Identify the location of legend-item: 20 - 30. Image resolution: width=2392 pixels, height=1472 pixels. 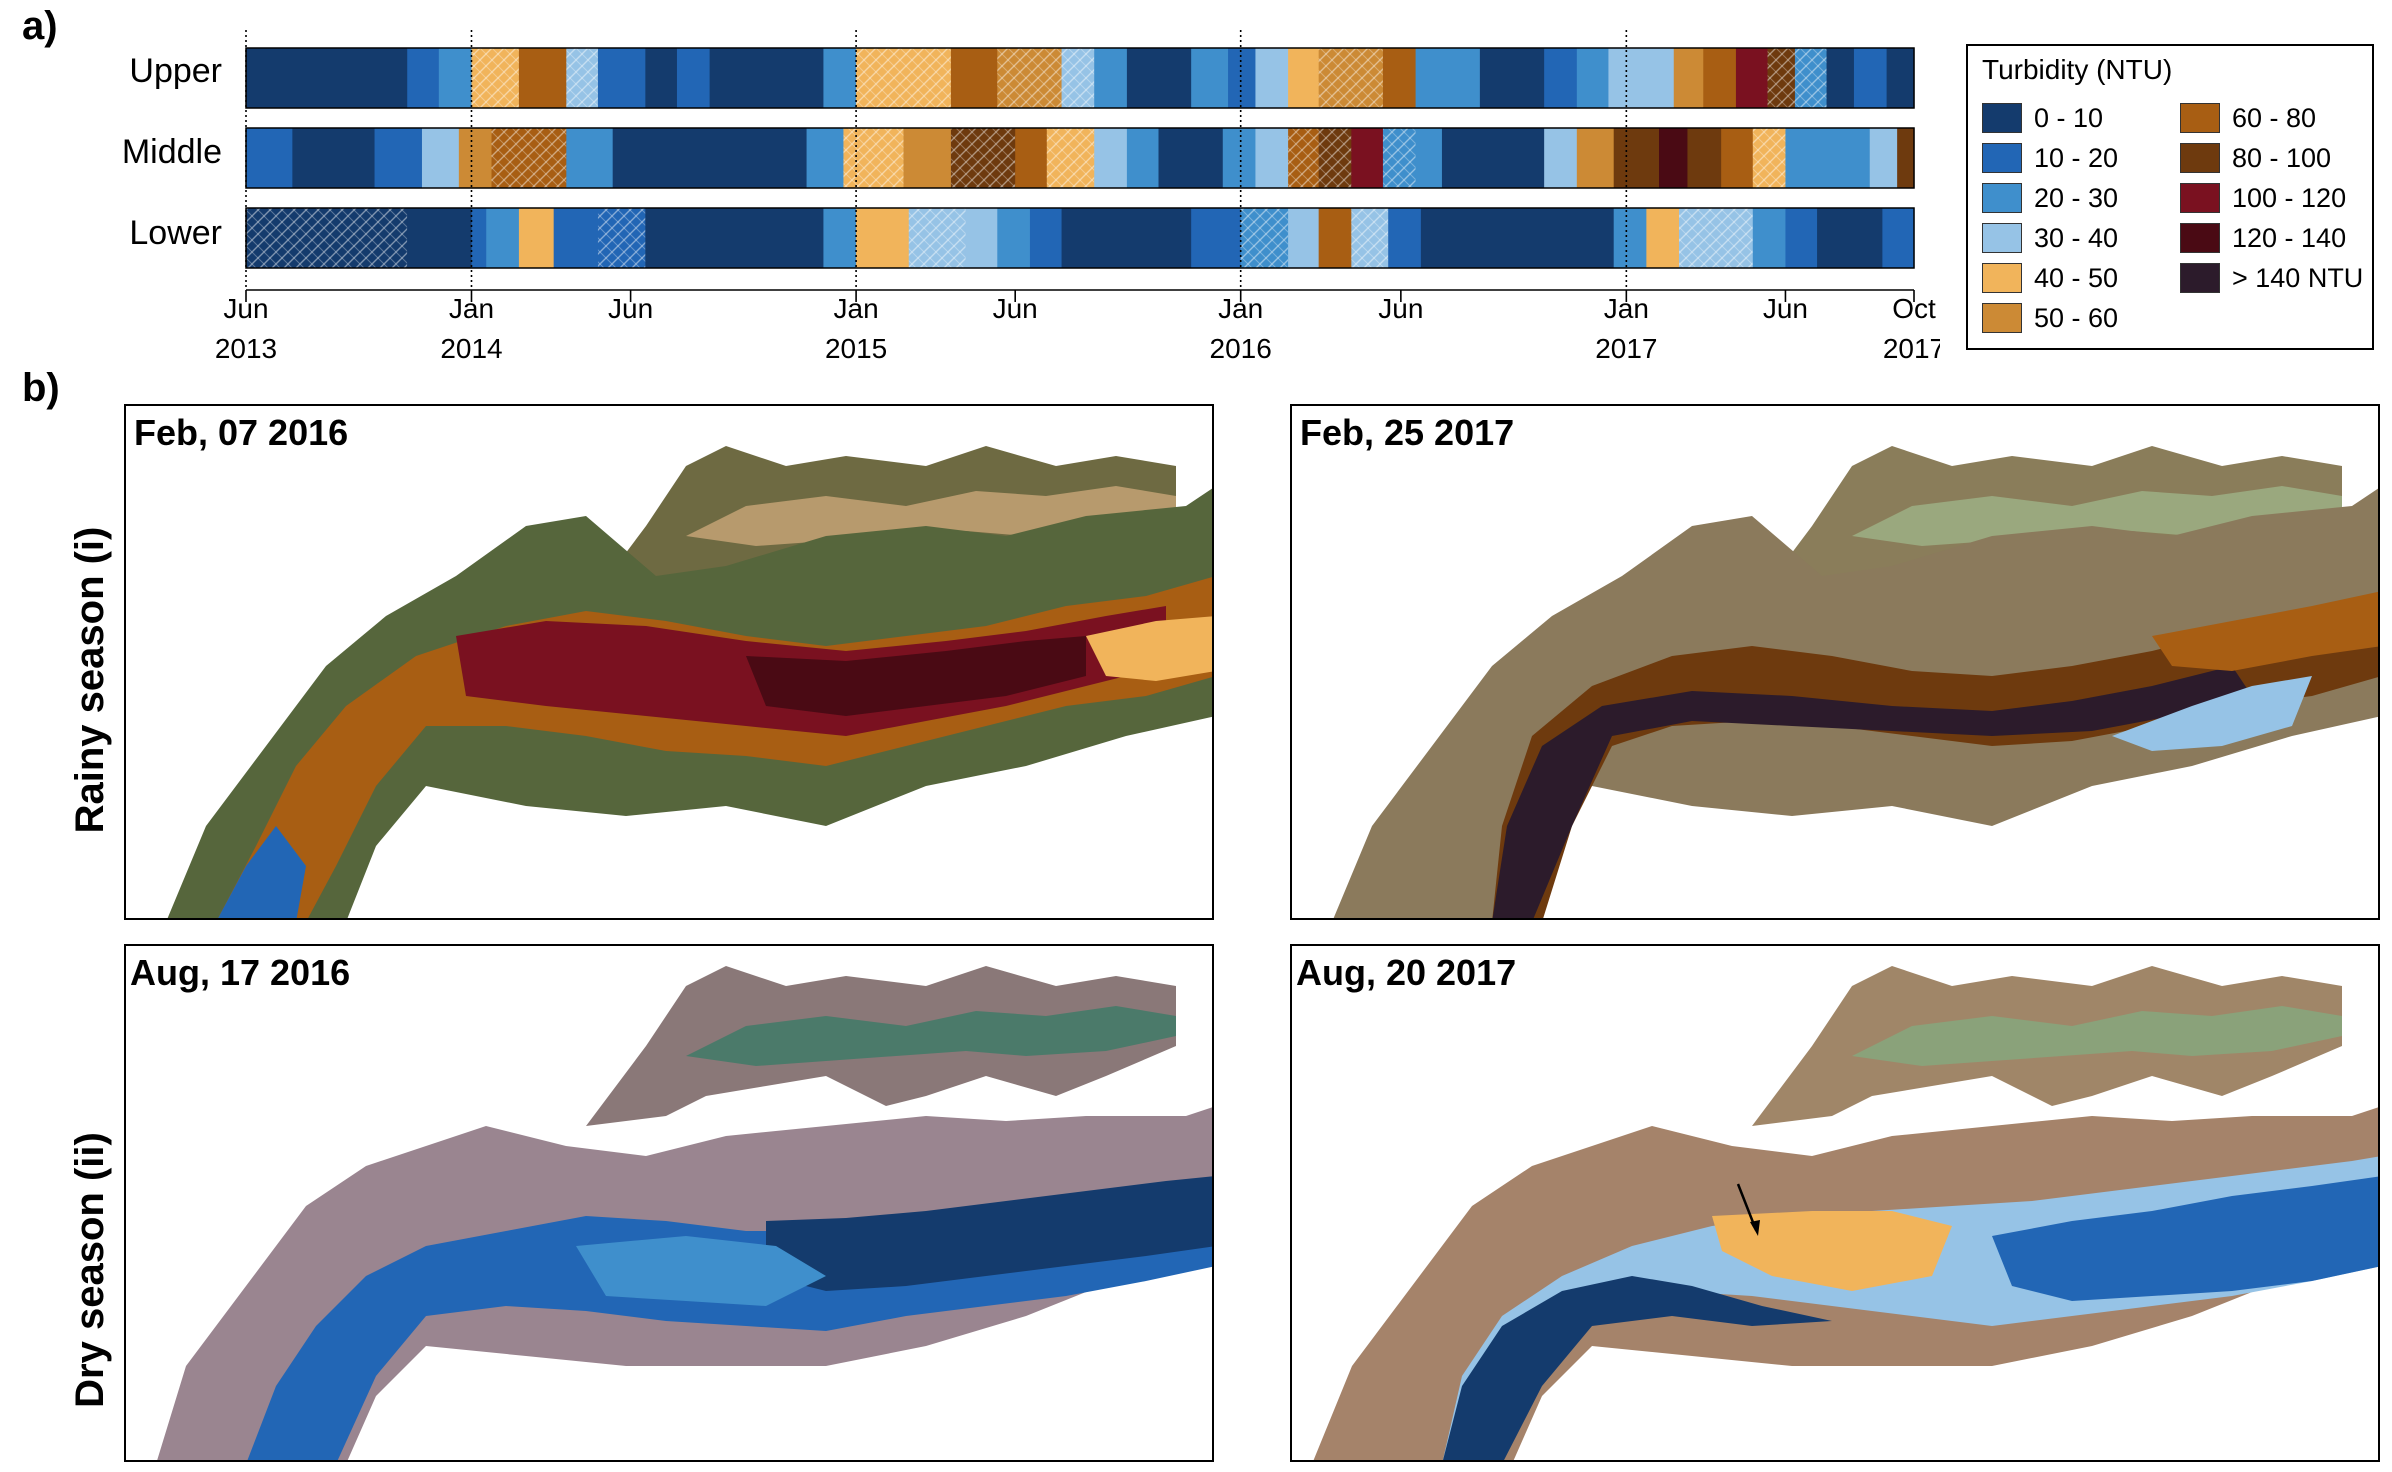
(2050, 198).